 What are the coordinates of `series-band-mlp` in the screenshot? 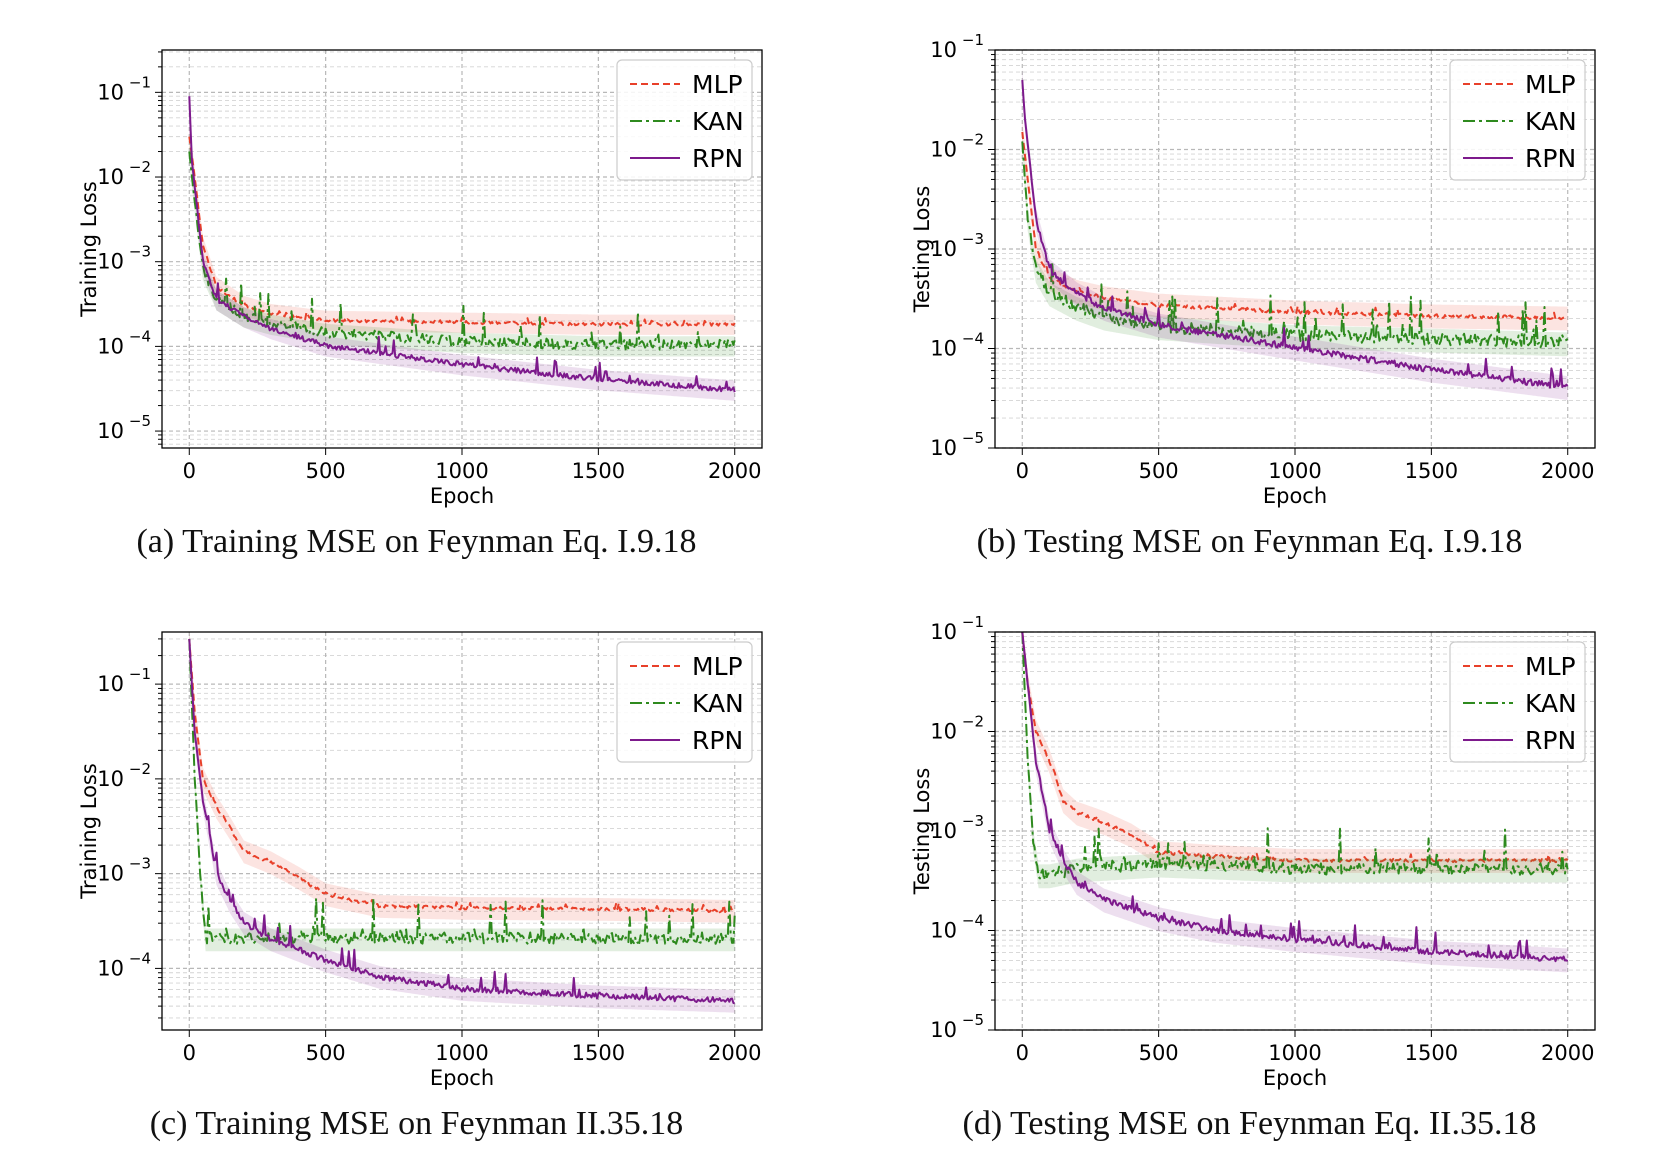 It's located at (1295, 225).